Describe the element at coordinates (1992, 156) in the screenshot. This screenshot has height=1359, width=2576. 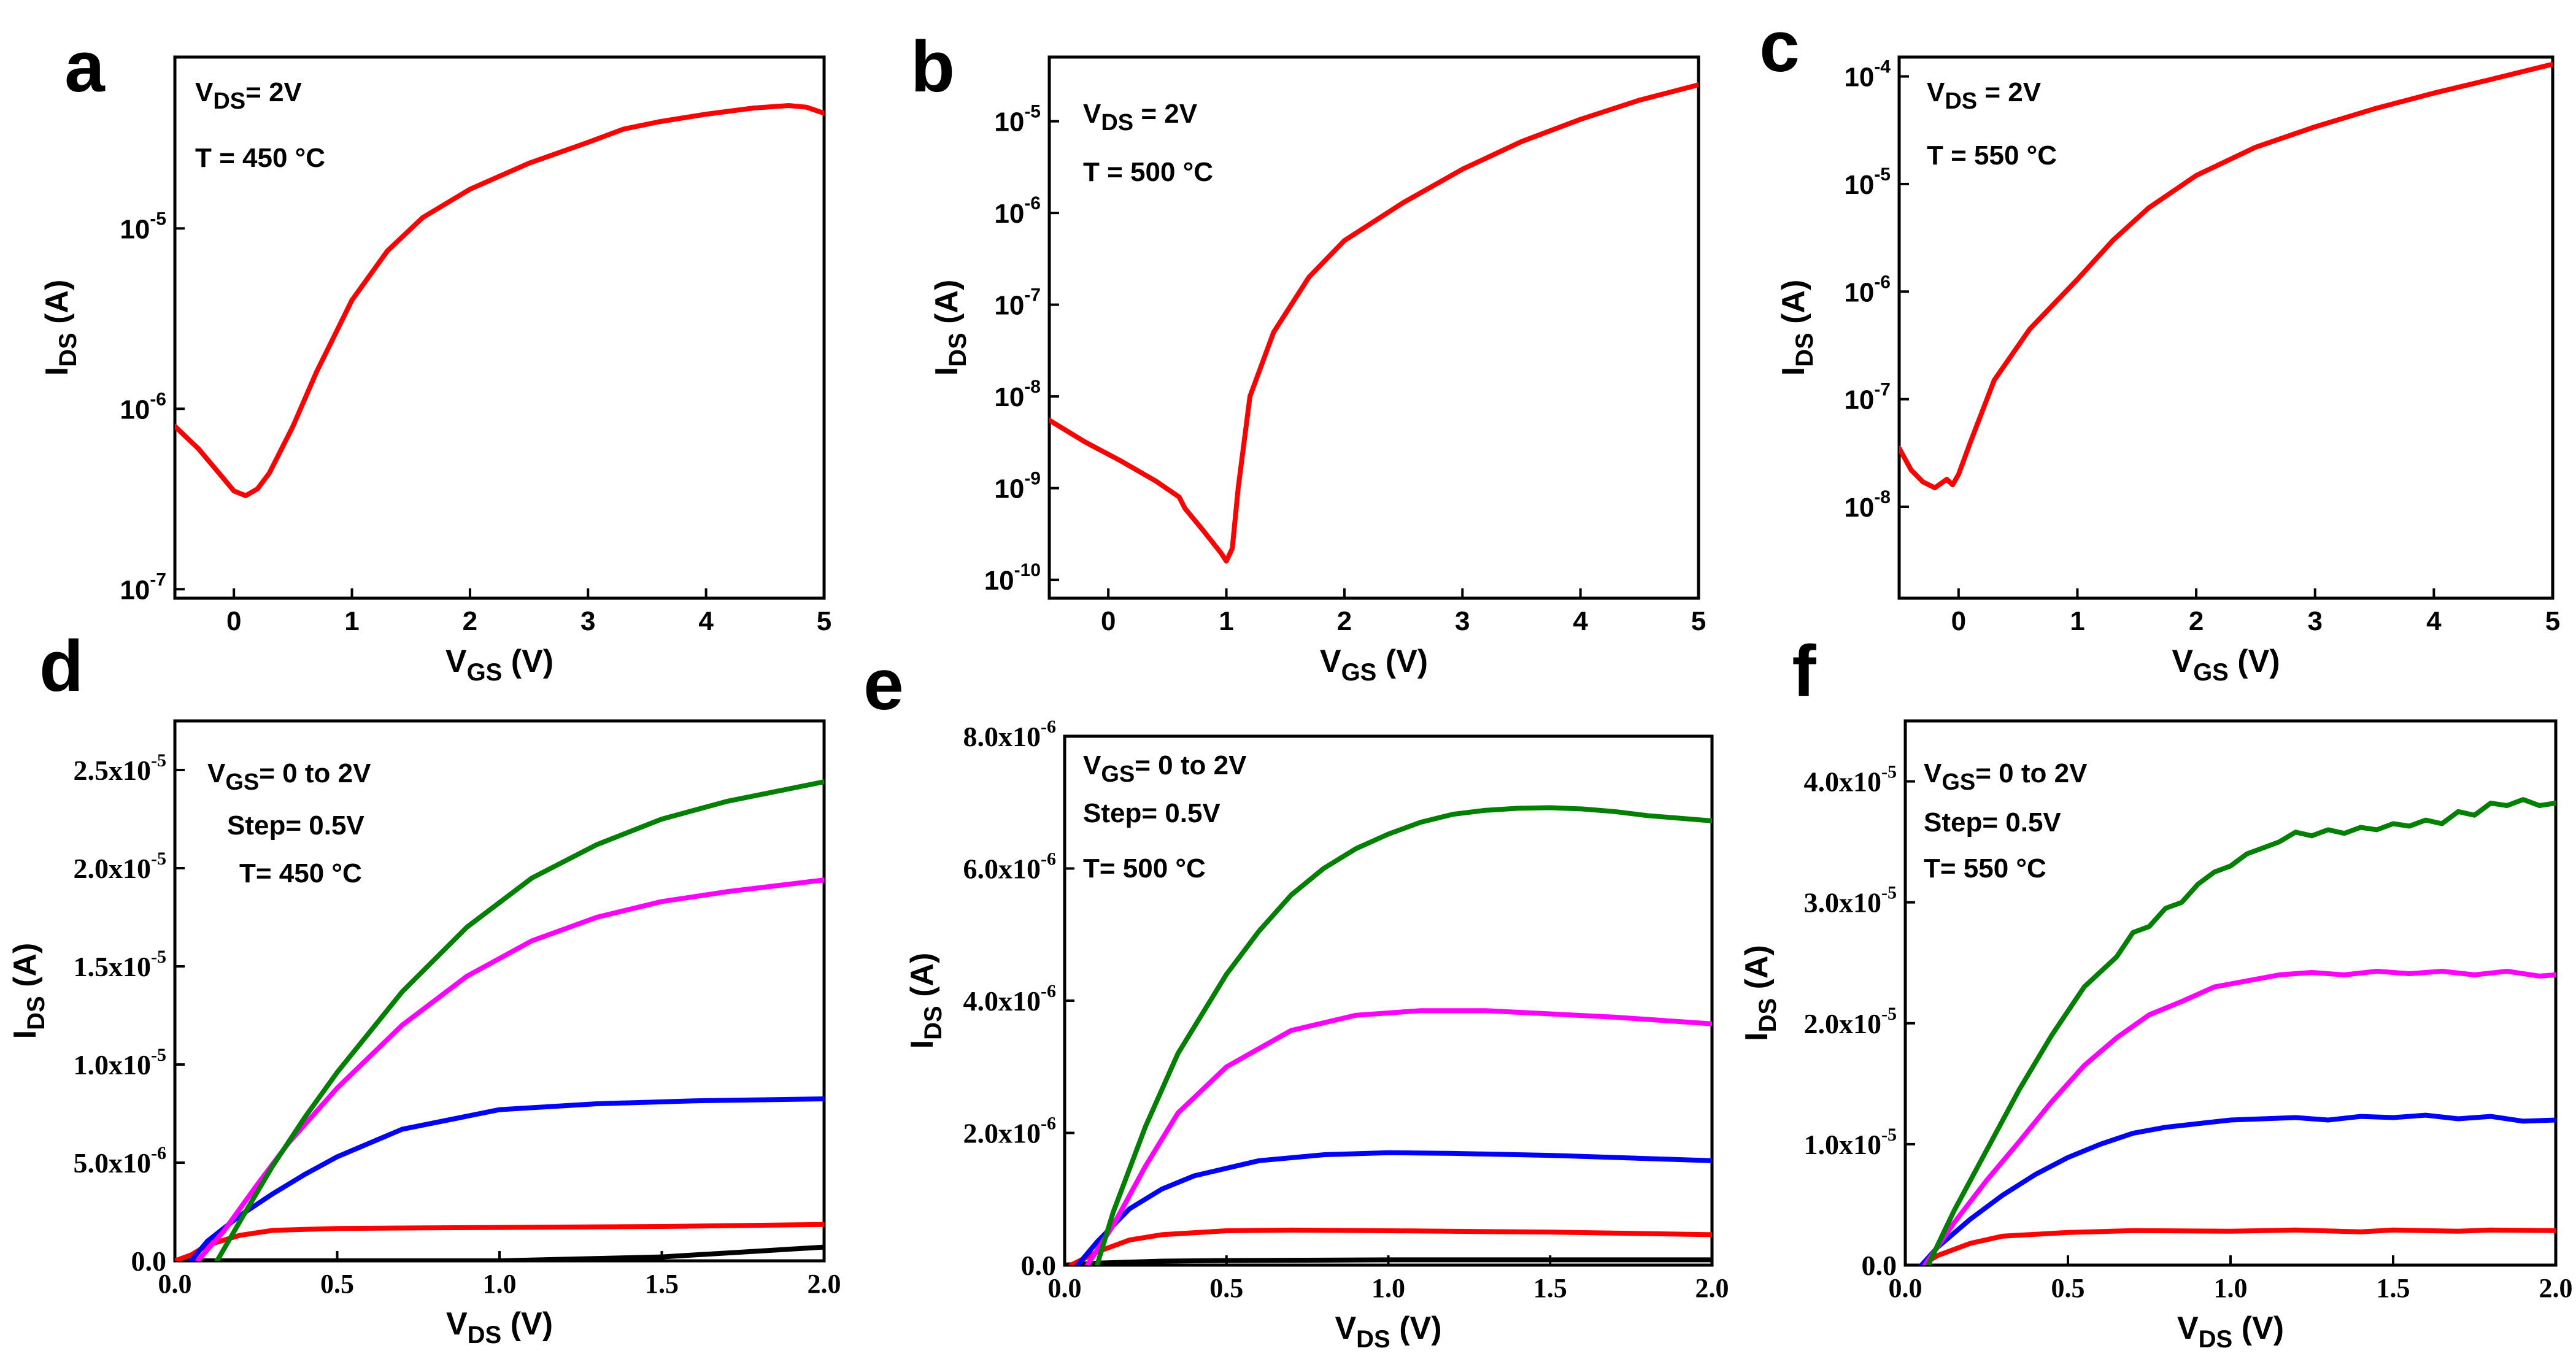
I see `annotation-text: T = 550 °C` at that location.